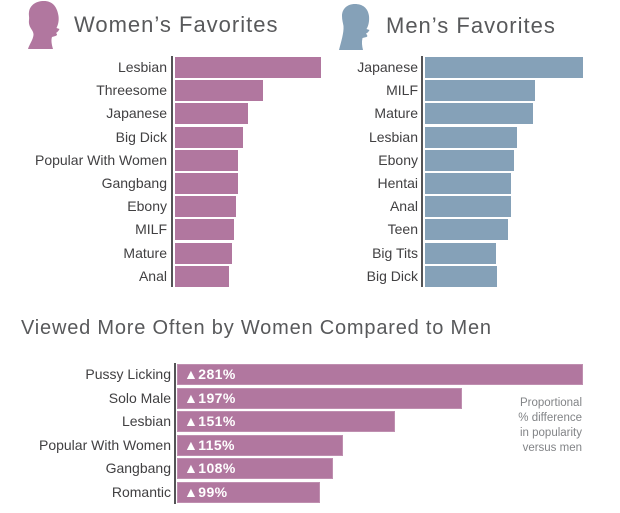  I want to click on note-line: % difference, so click(550, 418).